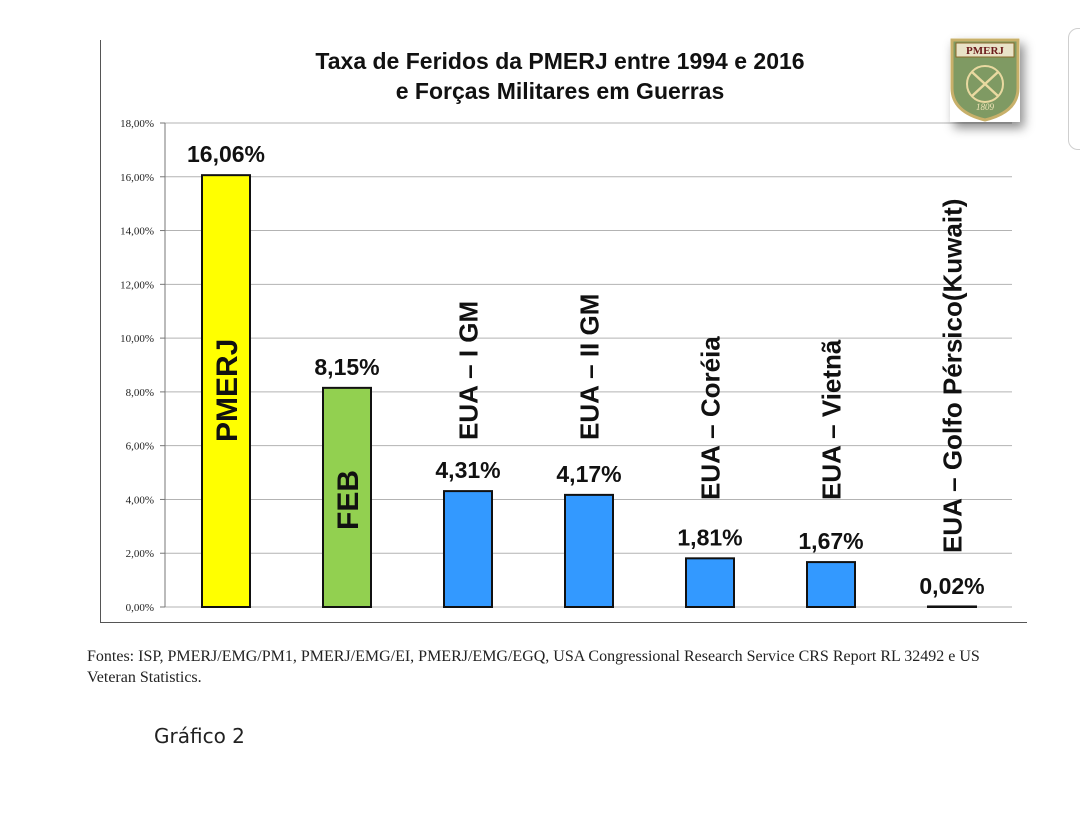 The image size is (1080, 831). Describe the element at coordinates (710, 418) in the screenshot. I see `category-label: EUA – Coréia` at that location.